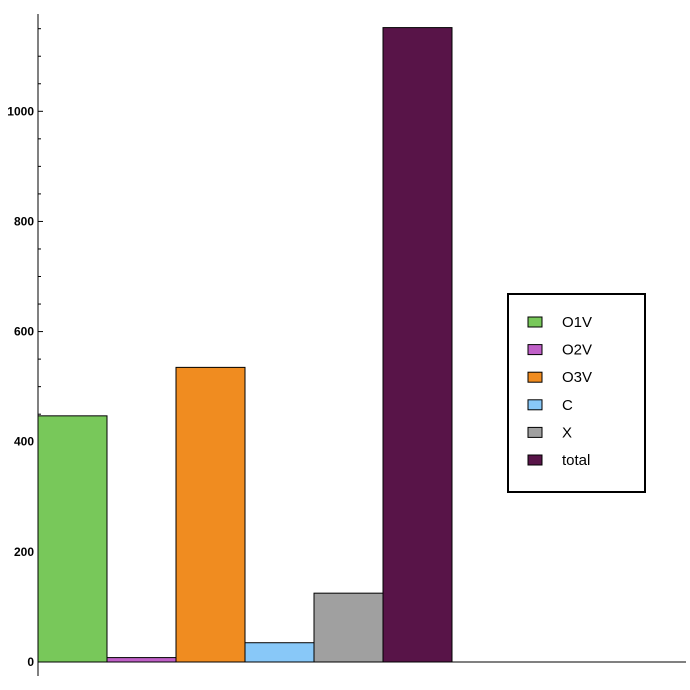  What do you see at coordinates (348, 627) in the screenshot?
I see `bar-x` at bounding box center [348, 627].